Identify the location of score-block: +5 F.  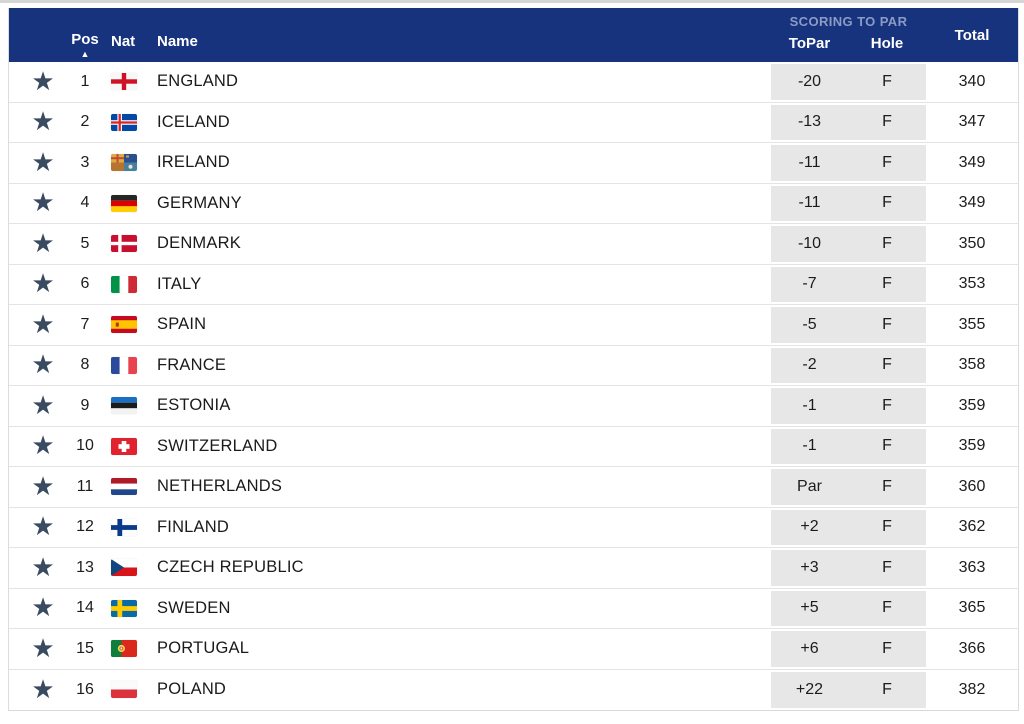
(848, 608).